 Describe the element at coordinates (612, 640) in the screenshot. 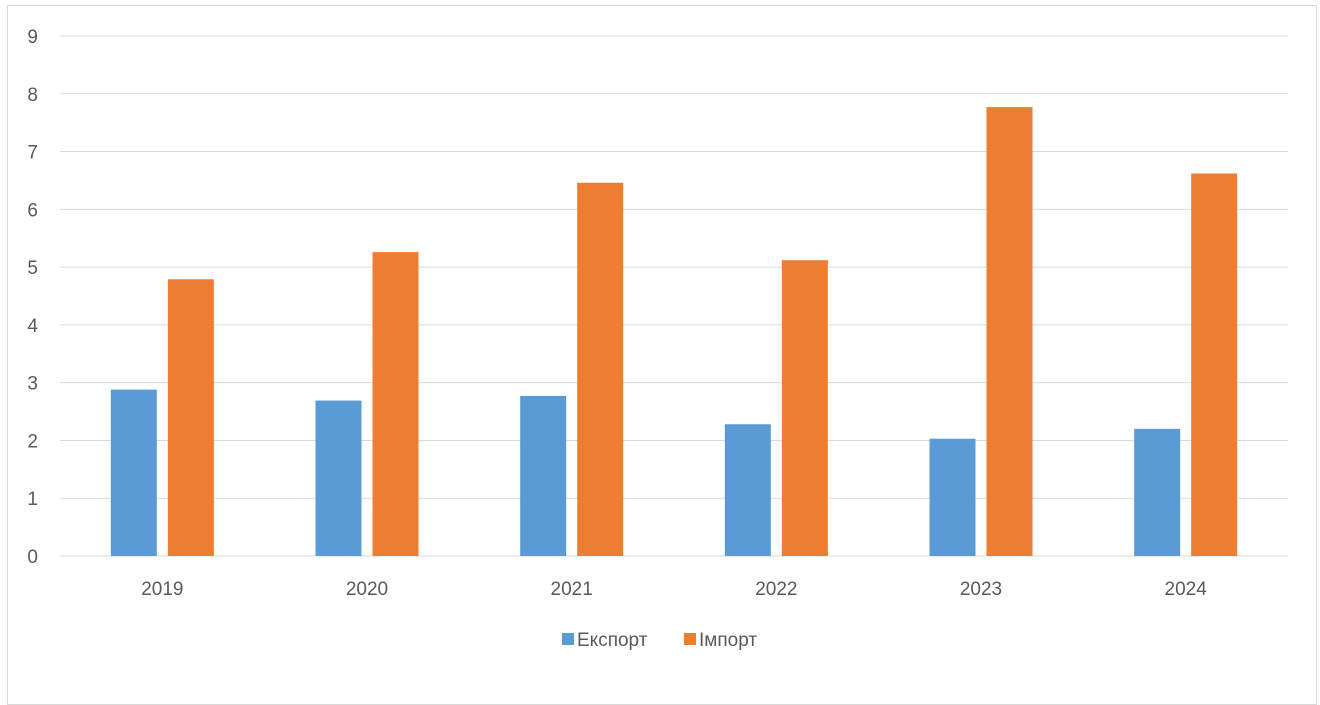

I see `legend-label-export: Експорт` at that location.